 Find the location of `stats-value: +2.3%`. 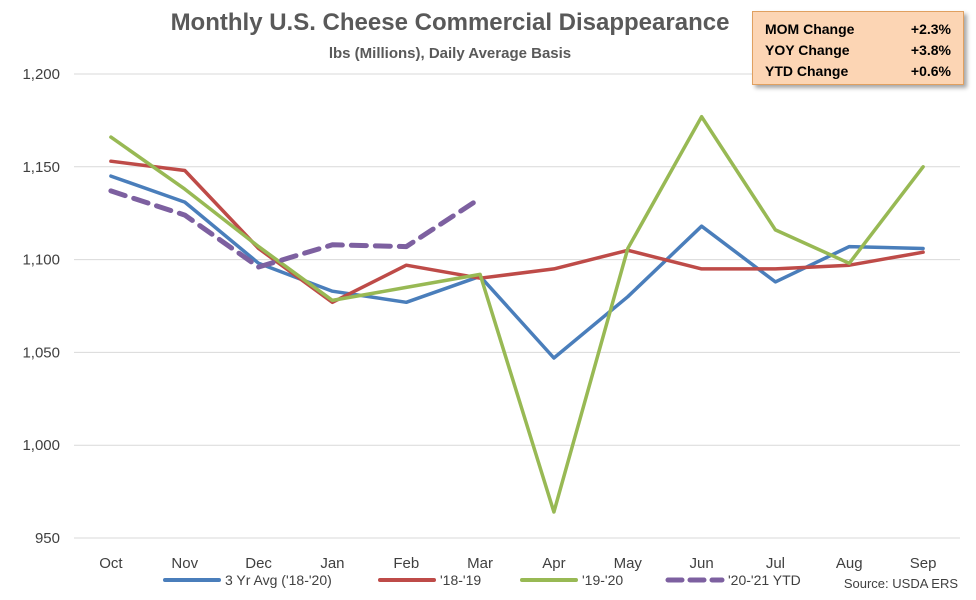

stats-value: +2.3% is located at coordinates (930, 29).